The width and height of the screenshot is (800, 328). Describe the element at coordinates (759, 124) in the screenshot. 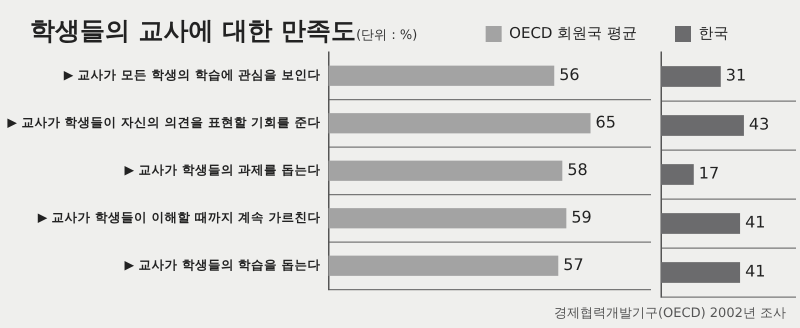

I see `data-label: 43` at that location.